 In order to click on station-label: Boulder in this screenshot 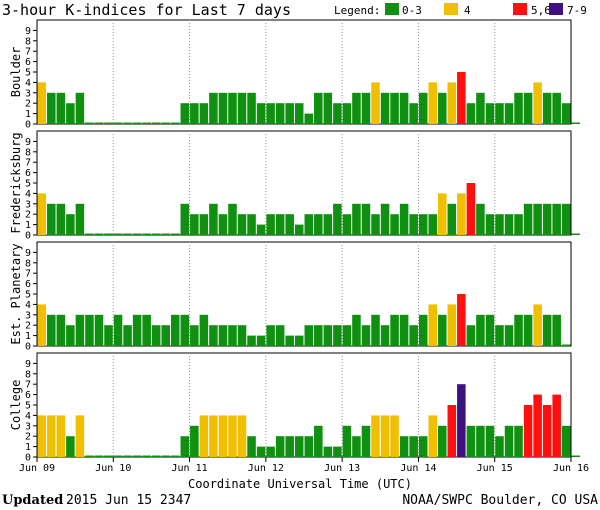, I will do `click(16, 72)`.